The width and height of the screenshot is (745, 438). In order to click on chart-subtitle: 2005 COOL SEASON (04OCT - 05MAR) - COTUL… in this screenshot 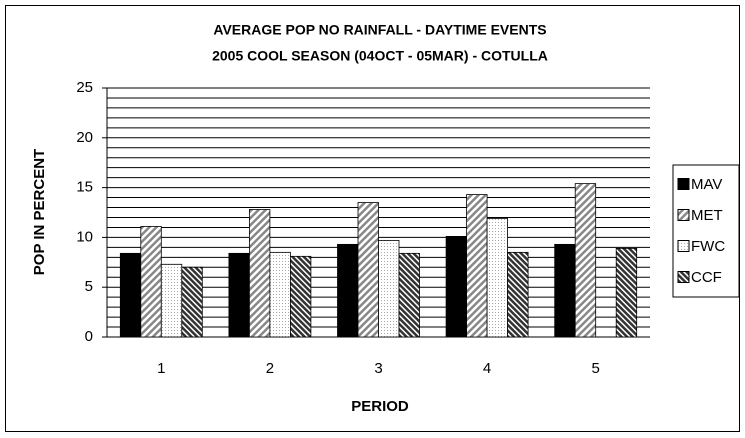, I will do `click(380, 56)`.